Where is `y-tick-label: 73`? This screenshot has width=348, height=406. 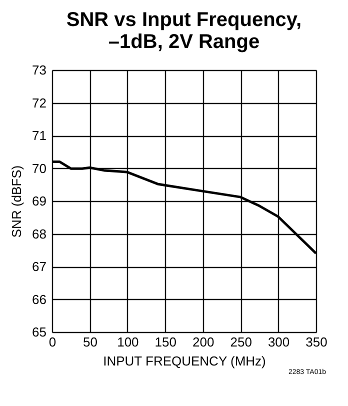
y-tick-label: 73 is located at coordinates (39, 70).